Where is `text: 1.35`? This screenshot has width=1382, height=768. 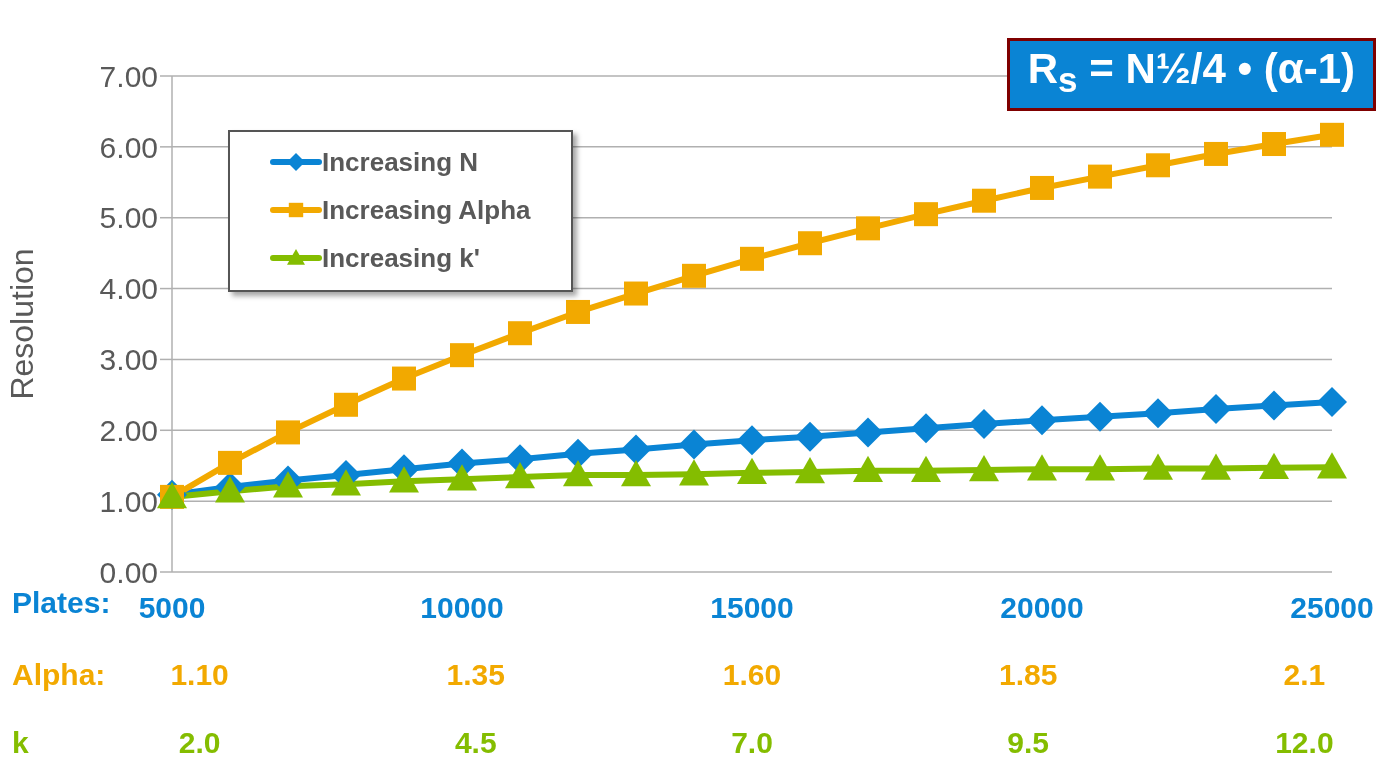
text: 1.35 is located at coordinates (475, 675).